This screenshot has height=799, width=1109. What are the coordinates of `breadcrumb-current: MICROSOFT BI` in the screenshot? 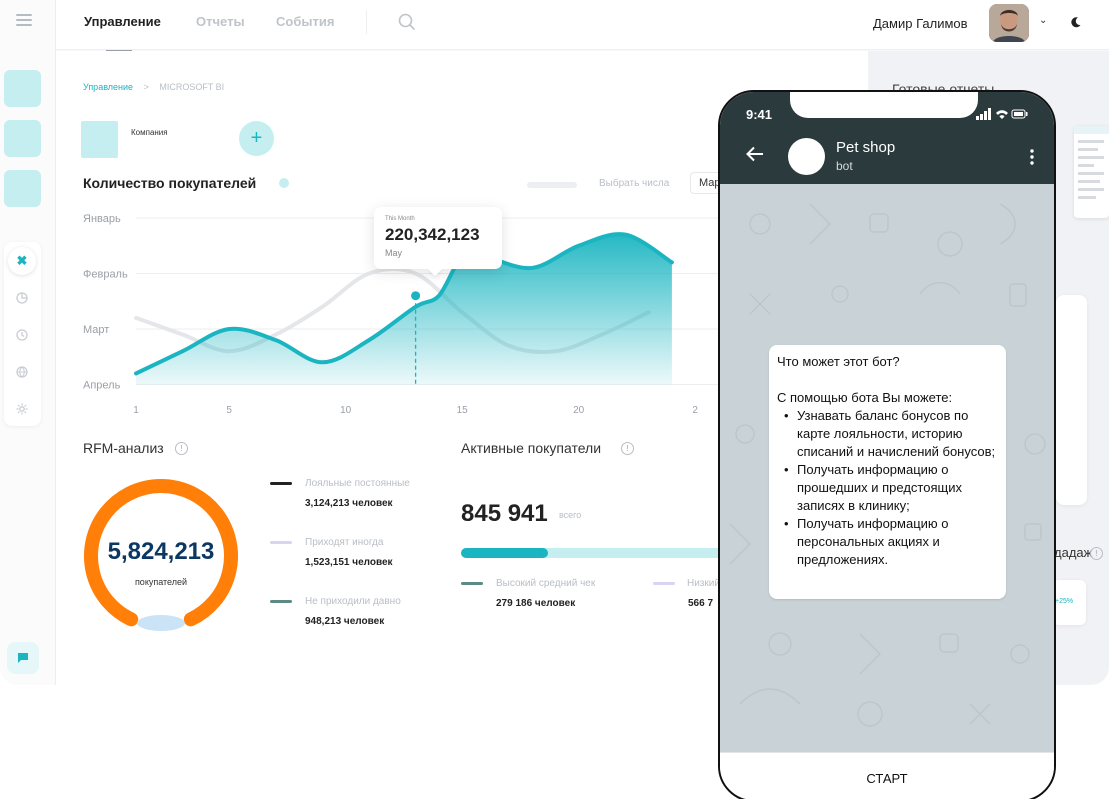 It's located at (192, 87).